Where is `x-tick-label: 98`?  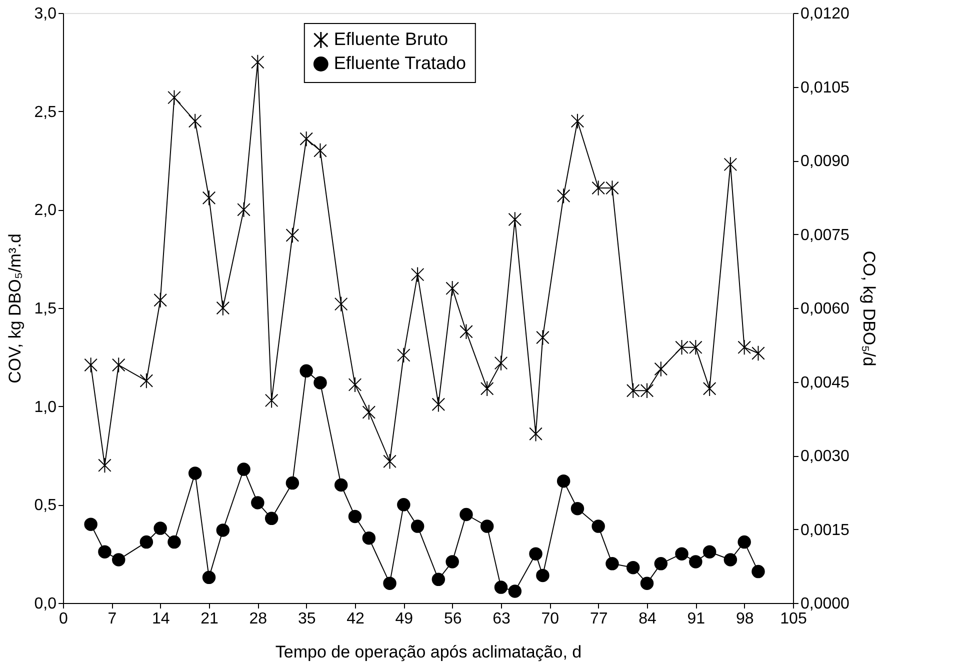
x-tick-label: 98 is located at coordinates (745, 619).